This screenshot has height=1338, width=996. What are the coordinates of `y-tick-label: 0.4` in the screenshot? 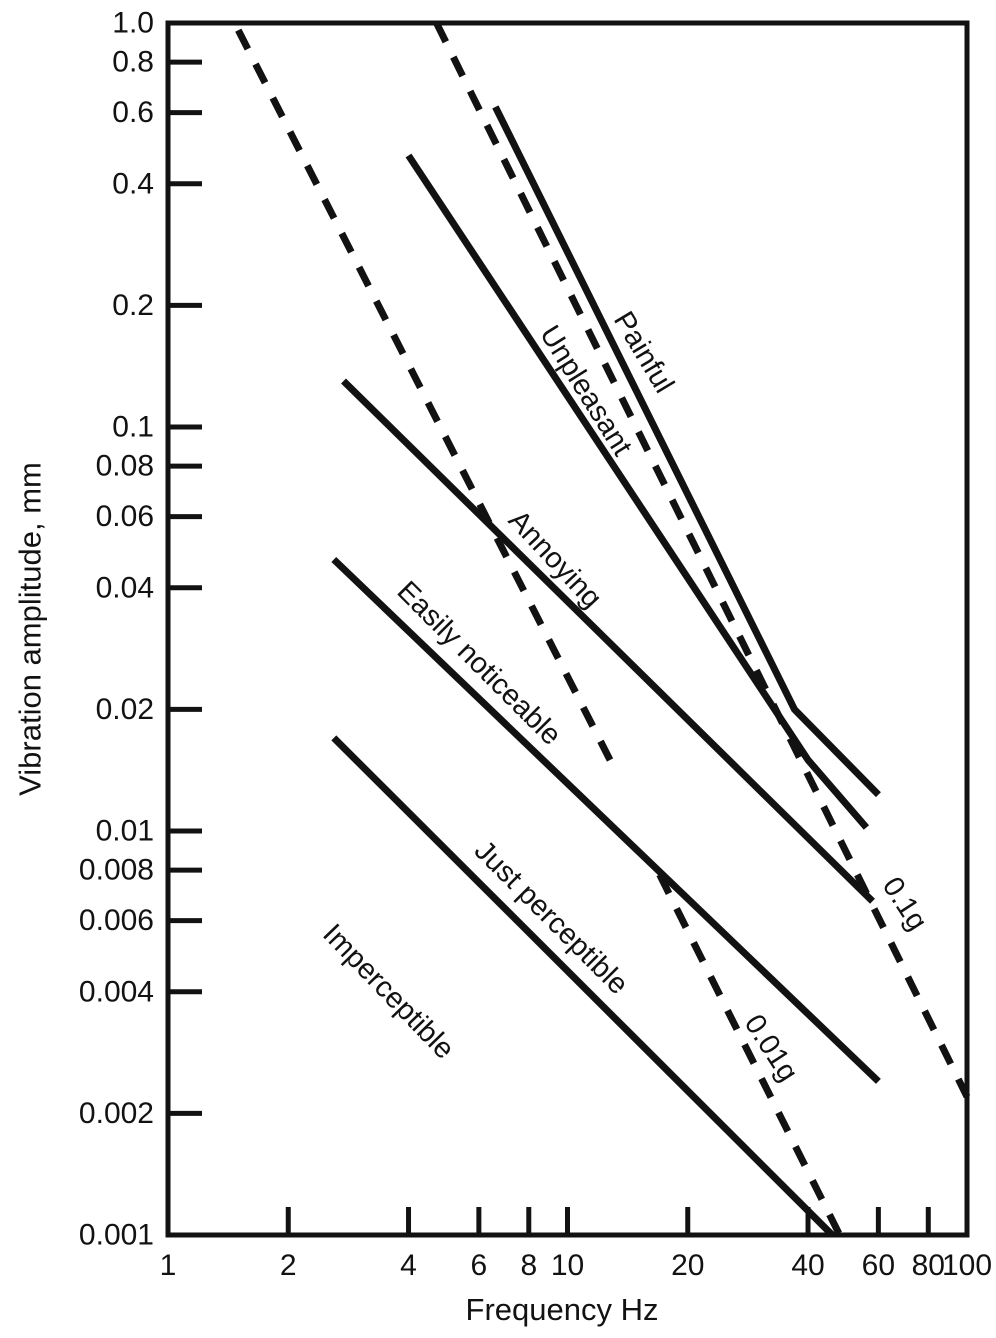 It's located at (133, 183).